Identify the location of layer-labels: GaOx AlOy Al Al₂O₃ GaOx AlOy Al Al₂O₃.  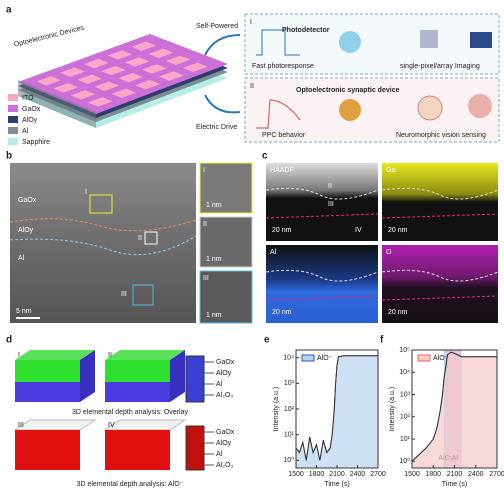
(219, 414).